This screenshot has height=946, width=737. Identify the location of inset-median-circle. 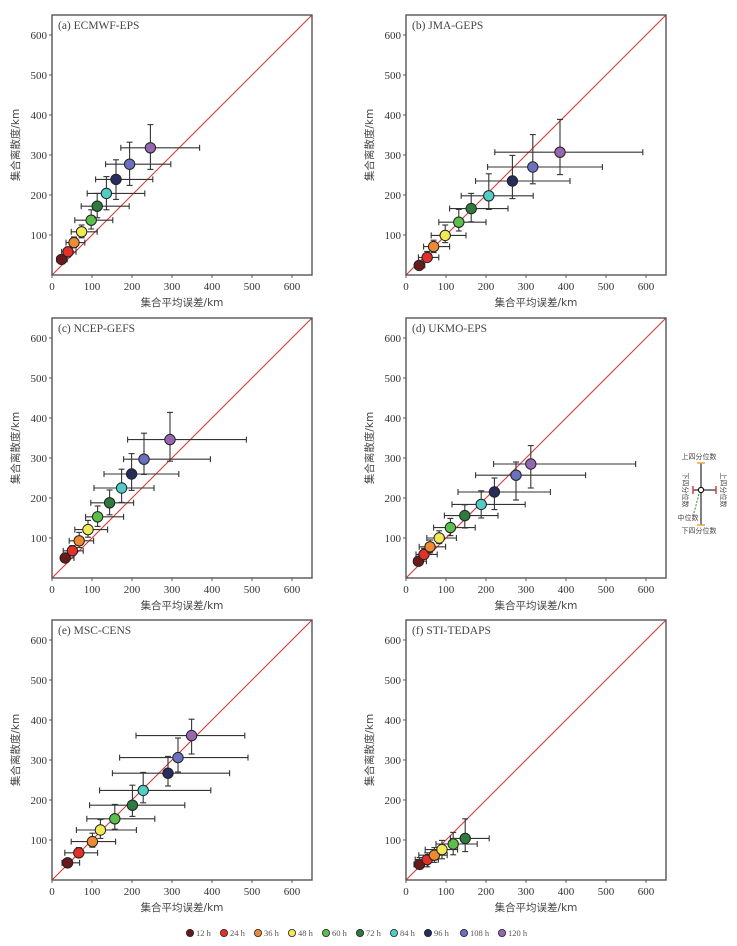
(701, 490).